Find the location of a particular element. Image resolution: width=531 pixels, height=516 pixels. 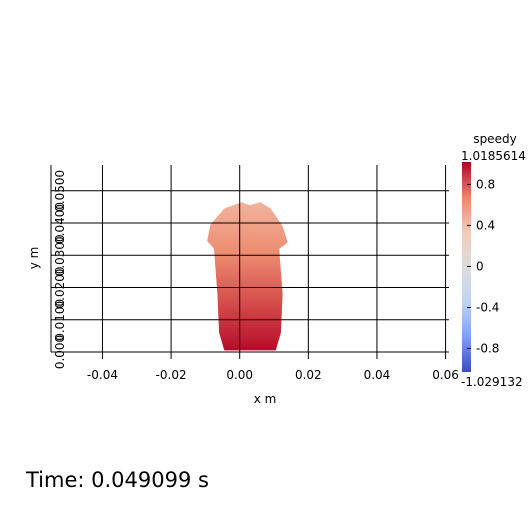

colorbar-min-label: -1.029132 is located at coordinates (492, 382).